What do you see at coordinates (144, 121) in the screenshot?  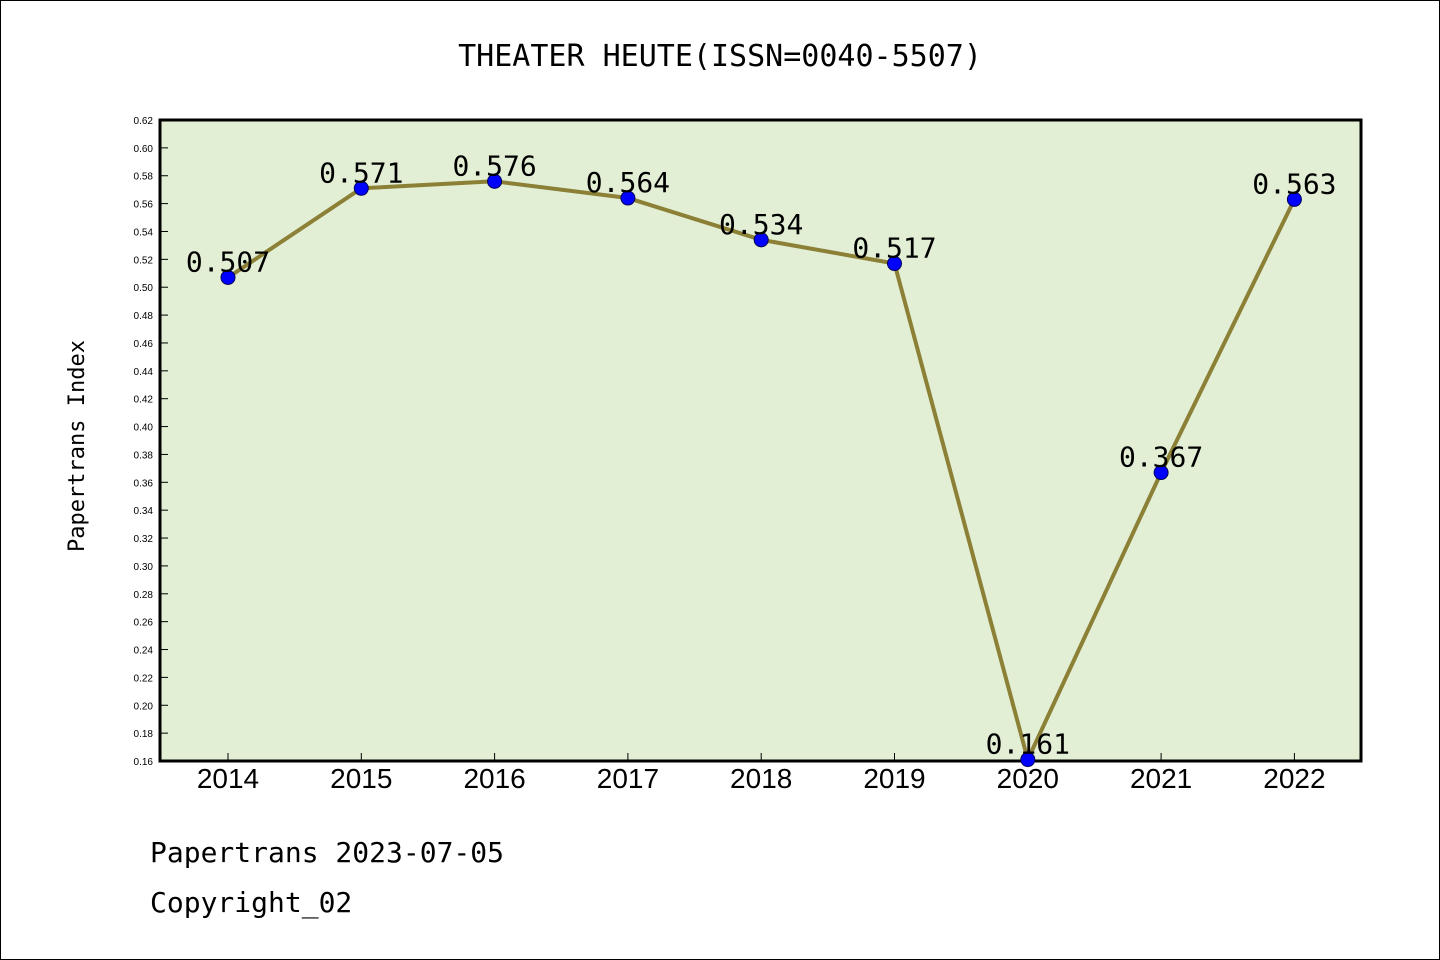 I see `y-tick-label: 0.62` at bounding box center [144, 121].